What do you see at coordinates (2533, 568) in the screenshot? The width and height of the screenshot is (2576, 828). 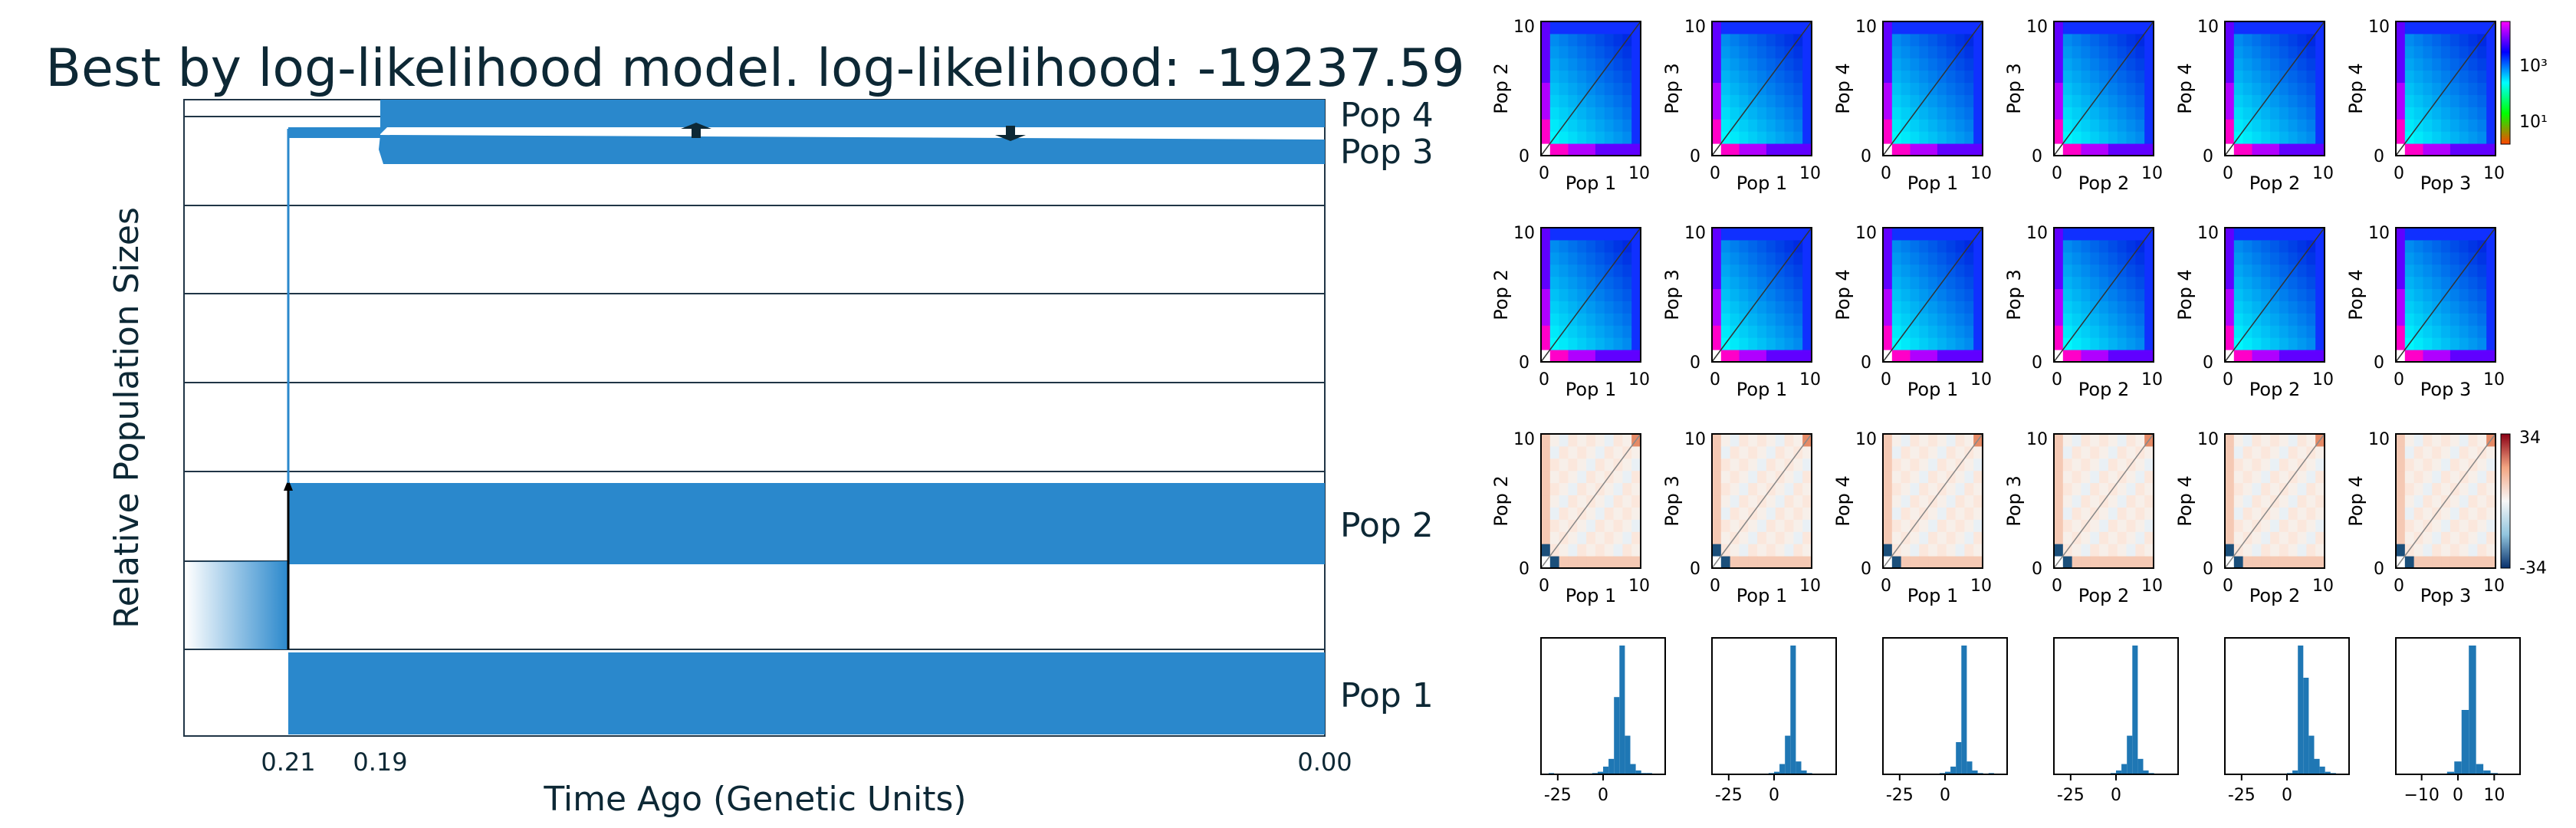 I see `colorbar-tick: -34` at bounding box center [2533, 568].